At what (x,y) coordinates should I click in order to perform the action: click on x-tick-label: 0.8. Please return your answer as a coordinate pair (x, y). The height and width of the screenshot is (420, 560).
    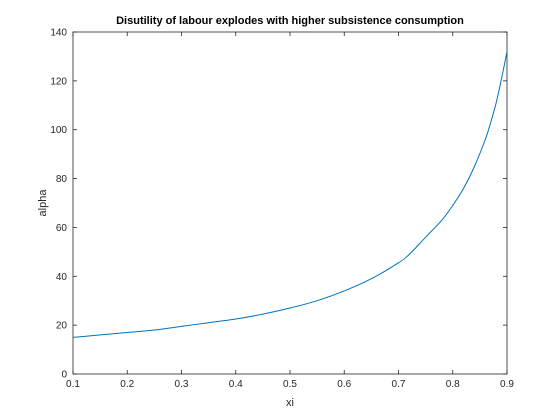
    Looking at the image, I should click on (453, 384).